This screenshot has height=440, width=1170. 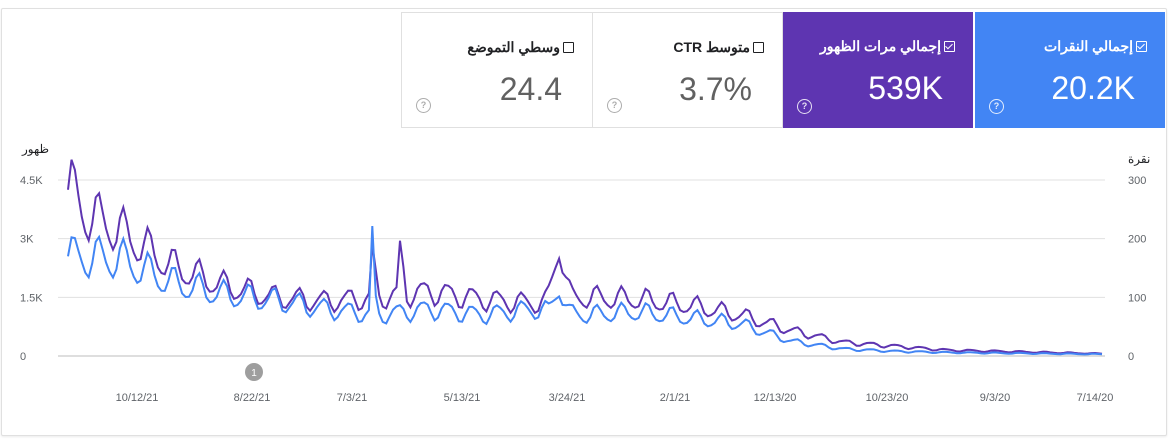 What do you see at coordinates (675, 398) in the screenshot?
I see `x-tick-label: 2/1/21` at bounding box center [675, 398].